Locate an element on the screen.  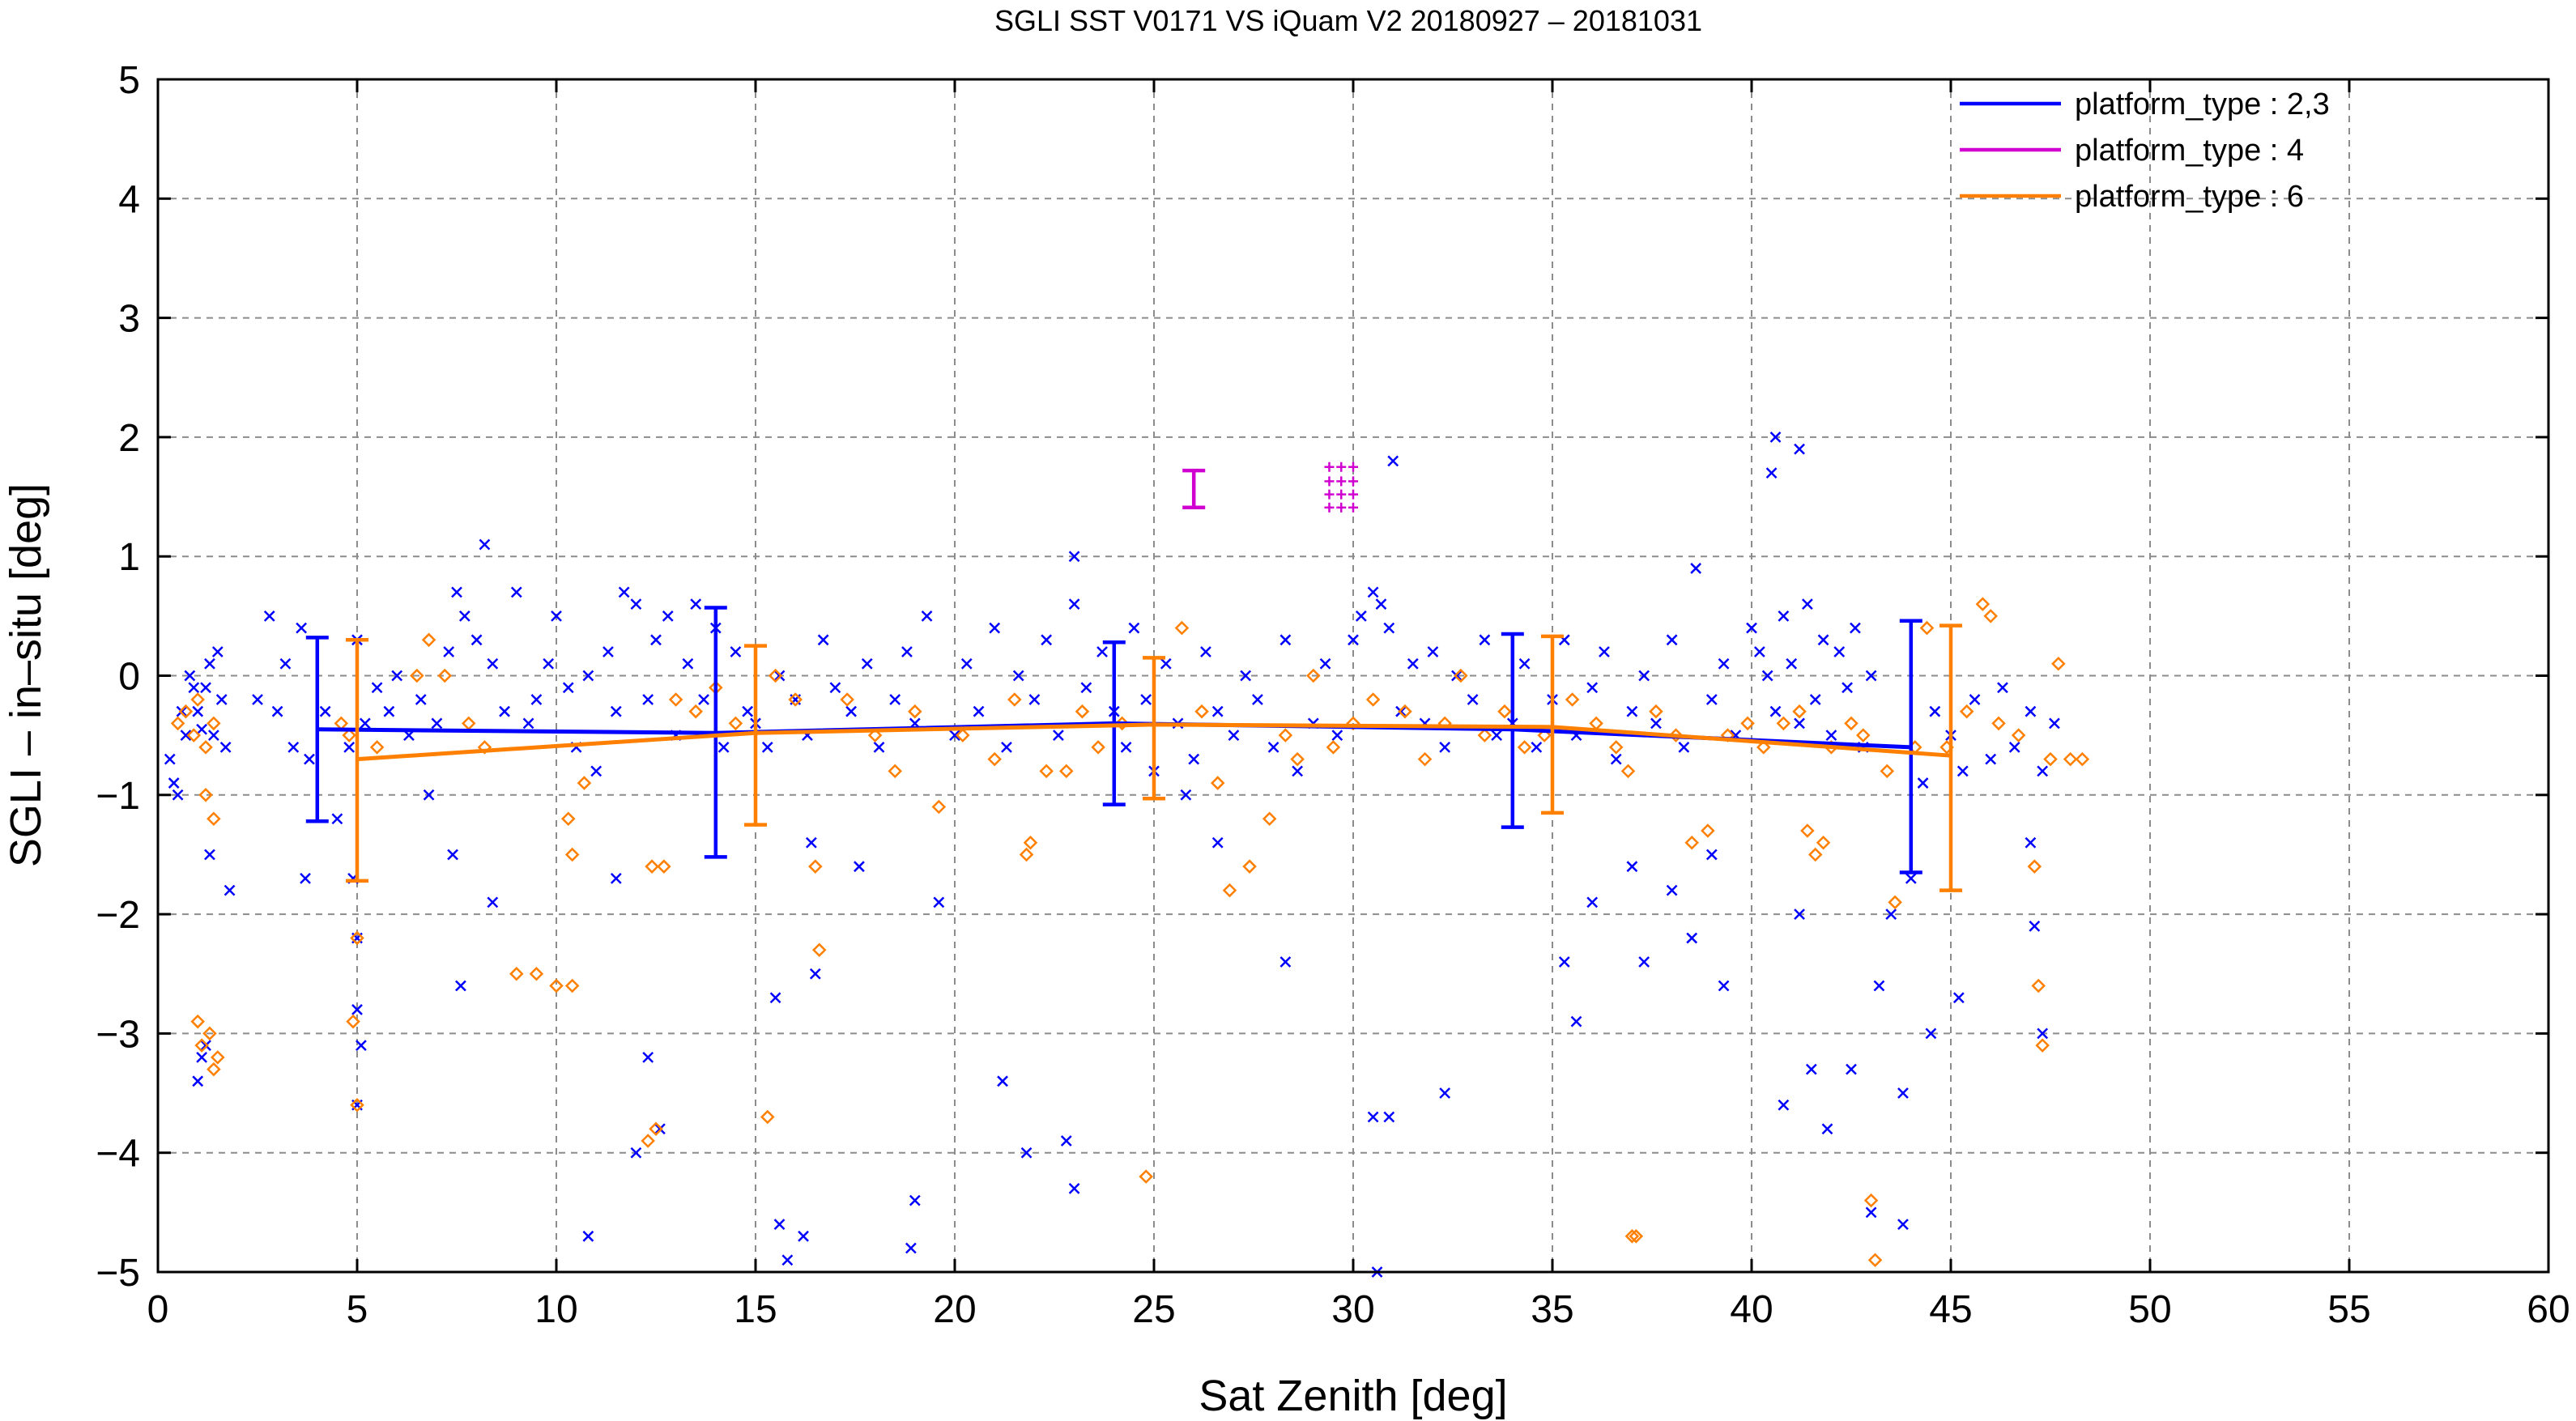
x-tick-label: 40 is located at coordinates (1751, 1309).